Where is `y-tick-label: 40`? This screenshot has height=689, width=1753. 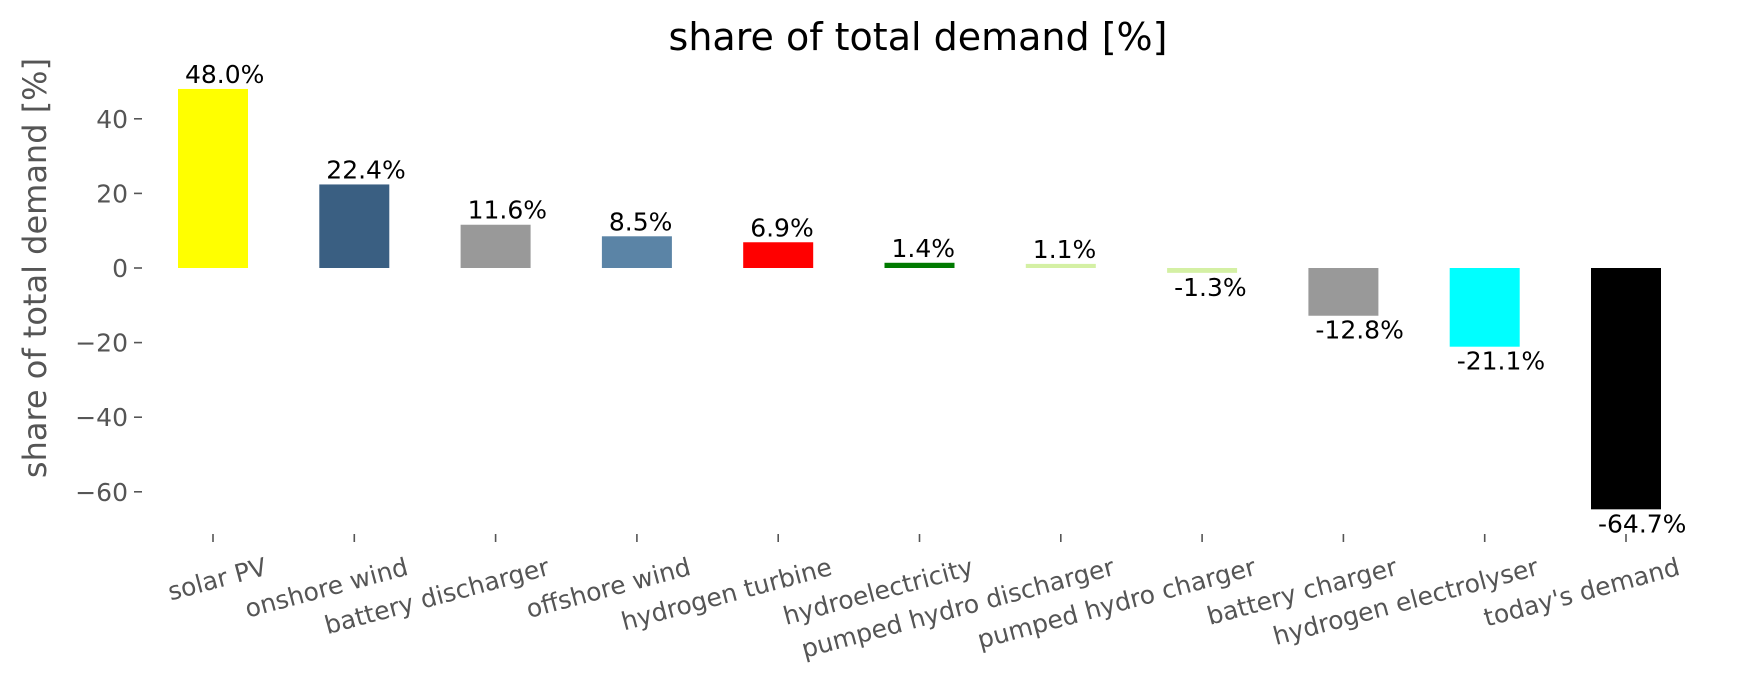 y-tick-label: 40 is located at coordinates (112, 119).